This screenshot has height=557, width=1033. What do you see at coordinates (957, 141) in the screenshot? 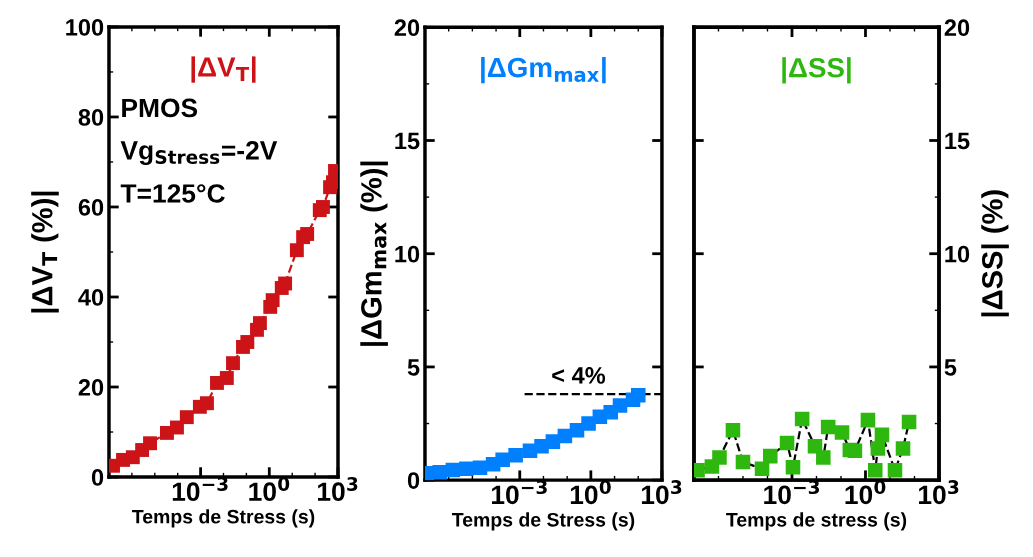
I see `y2-tick-label: 15` at bounding box center [957, 141].